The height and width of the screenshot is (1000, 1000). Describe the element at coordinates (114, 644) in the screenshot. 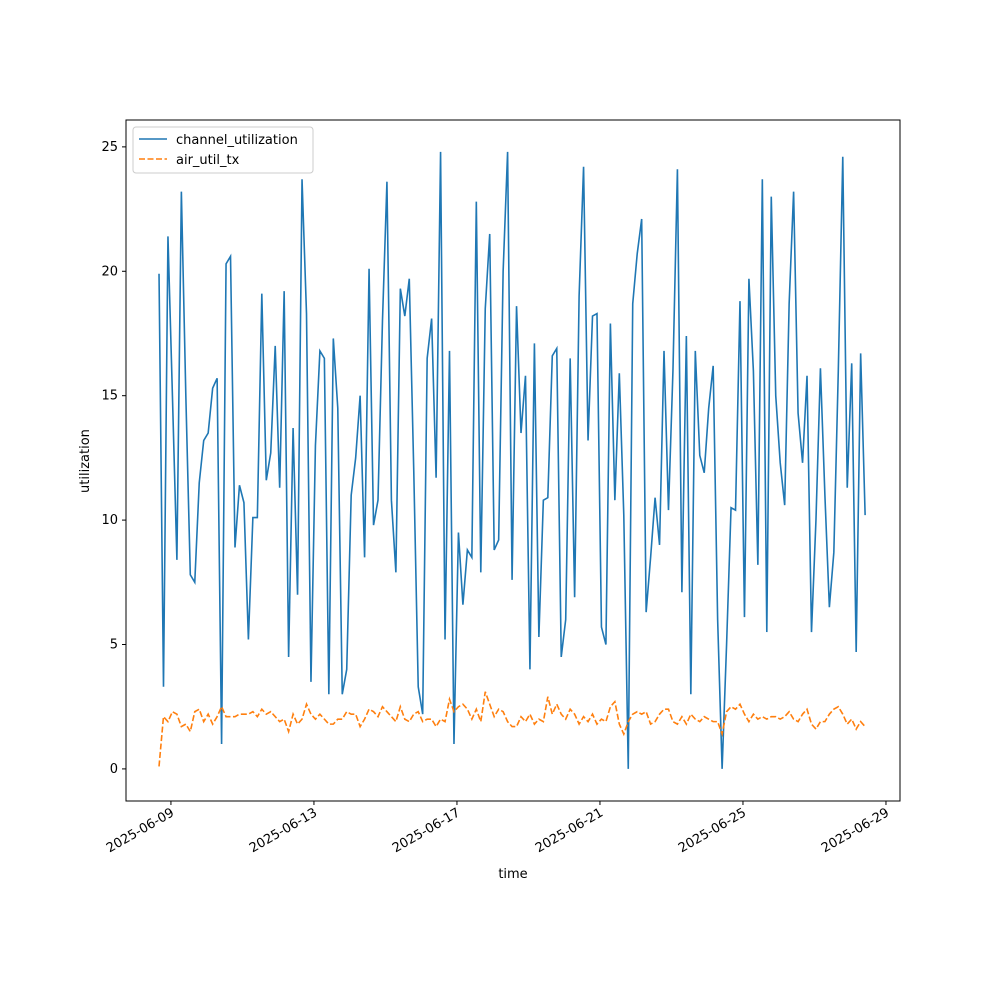

I see `y-tick-label: 5` at that location.